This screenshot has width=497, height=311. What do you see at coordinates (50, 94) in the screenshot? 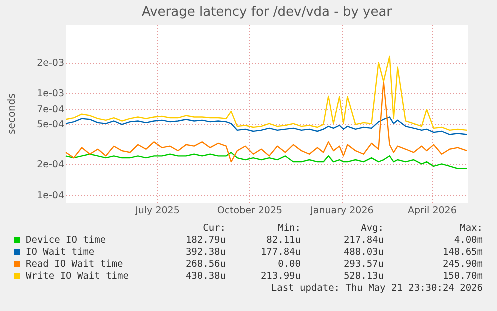
I see `y-tick-label: 1e-03` at bounding box center [50, 94].